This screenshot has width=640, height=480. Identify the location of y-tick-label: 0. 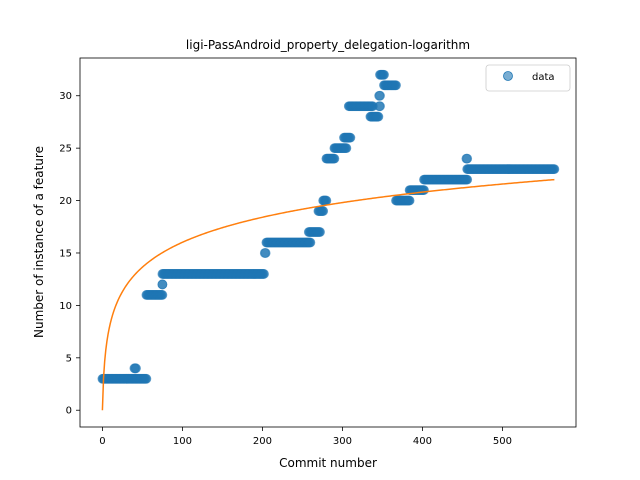
(69, 411).